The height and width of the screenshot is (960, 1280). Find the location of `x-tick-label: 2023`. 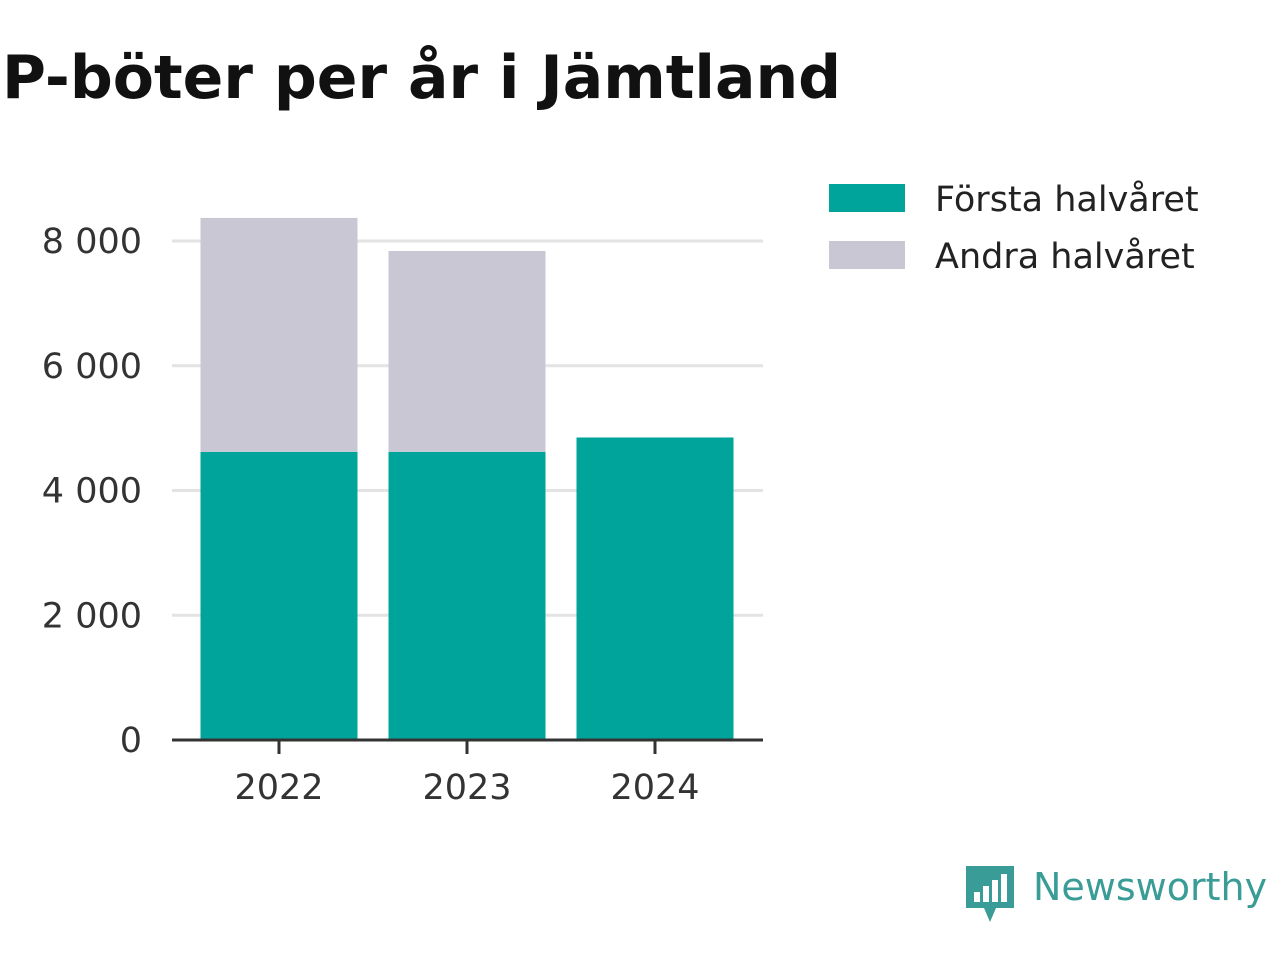

x-tick-label: 2023 is located at coordinates (466, 788).